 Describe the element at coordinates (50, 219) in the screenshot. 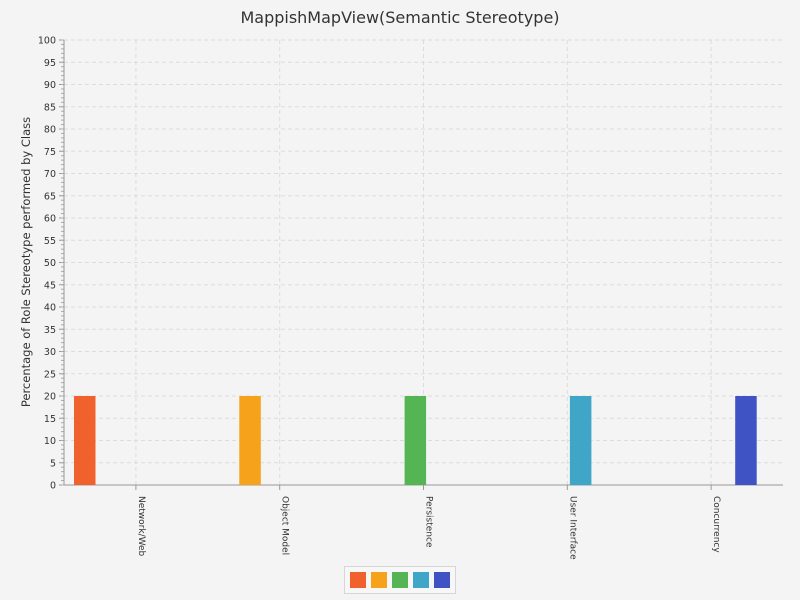

I see `y-tick-label: 60` at that location.